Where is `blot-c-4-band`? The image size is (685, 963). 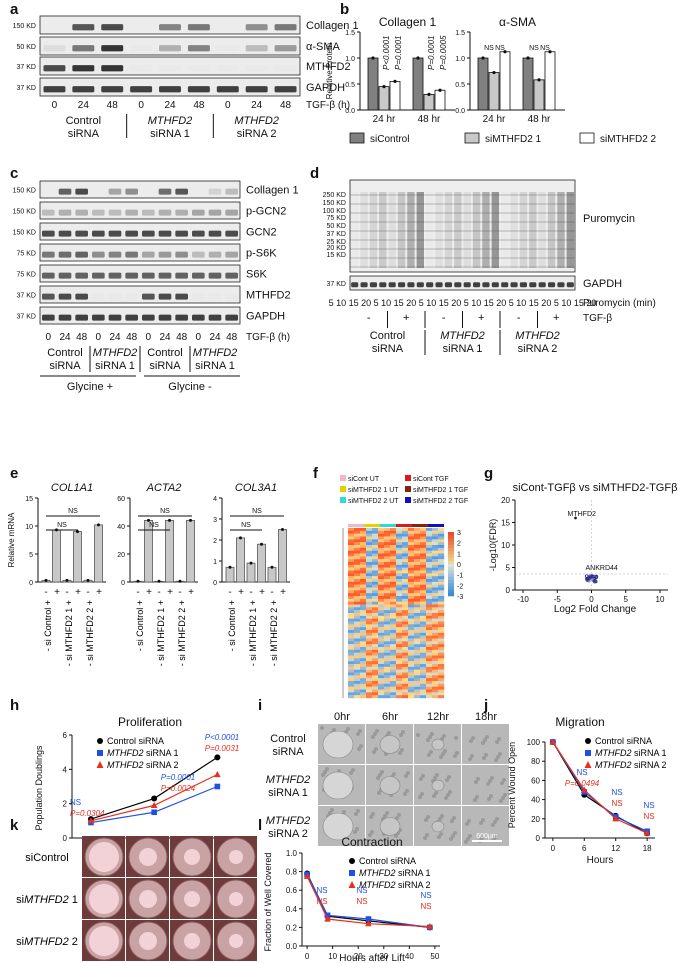 blot-c-4-band is located at coordinates (165, 275).